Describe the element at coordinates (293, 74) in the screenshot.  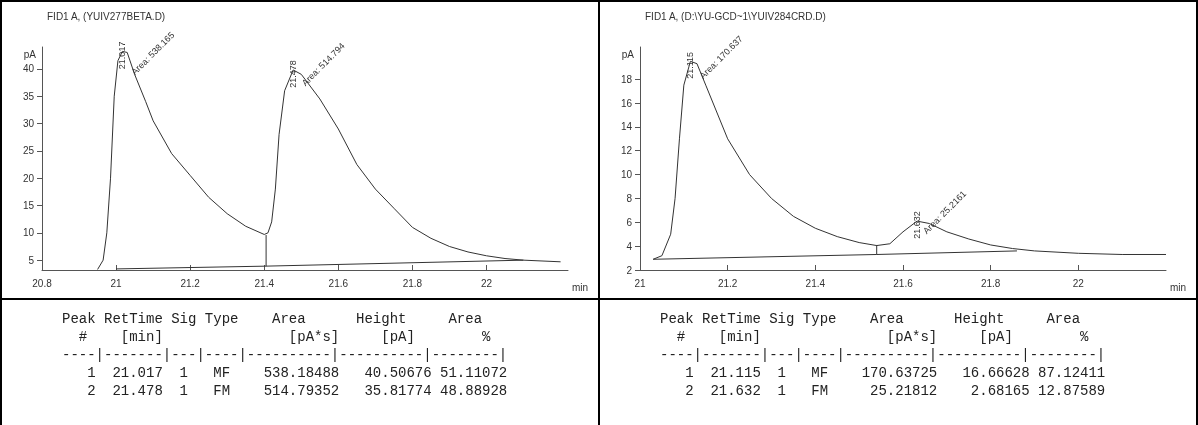
I see `annotation: 21.478` at that location.